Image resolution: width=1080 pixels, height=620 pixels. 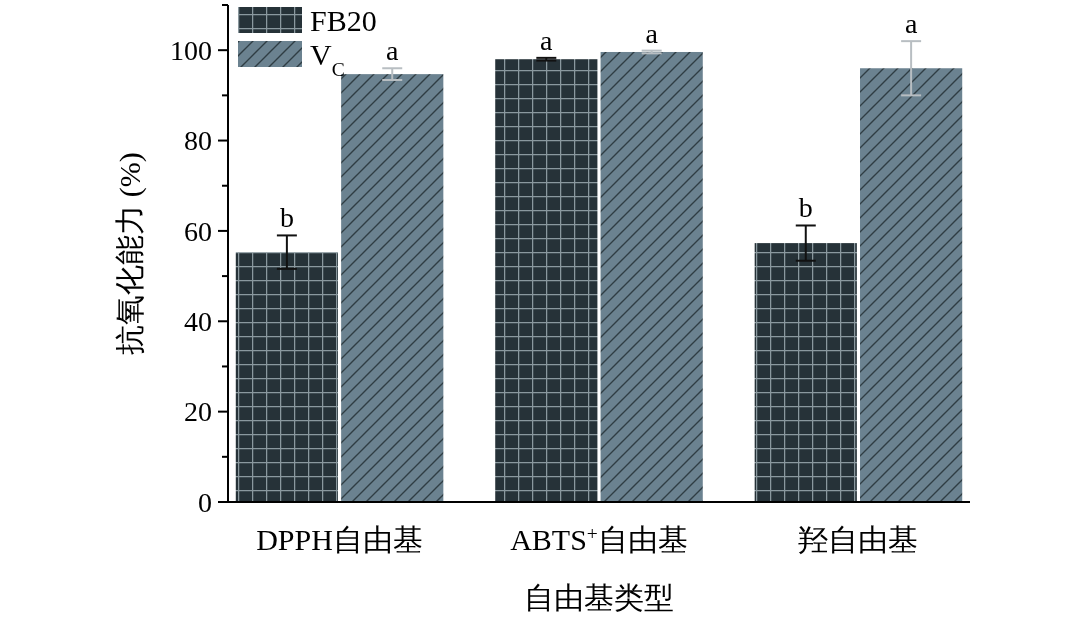 I want to click on y-tick-label: 0, so click(x=205, y=502).